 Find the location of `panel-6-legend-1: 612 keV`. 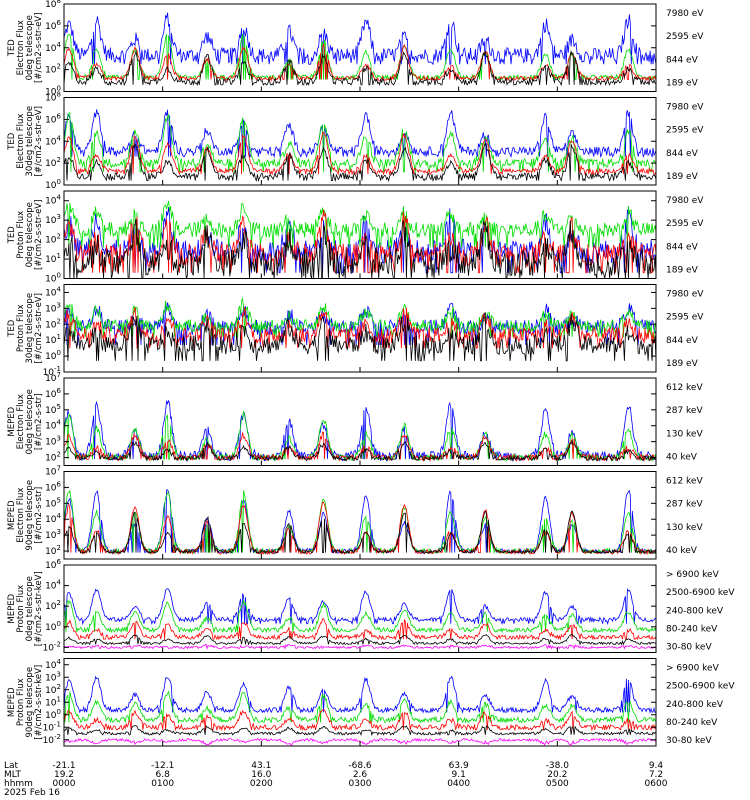

panel-6-legend-1: 612 keV is located at coordinates (684, 482).